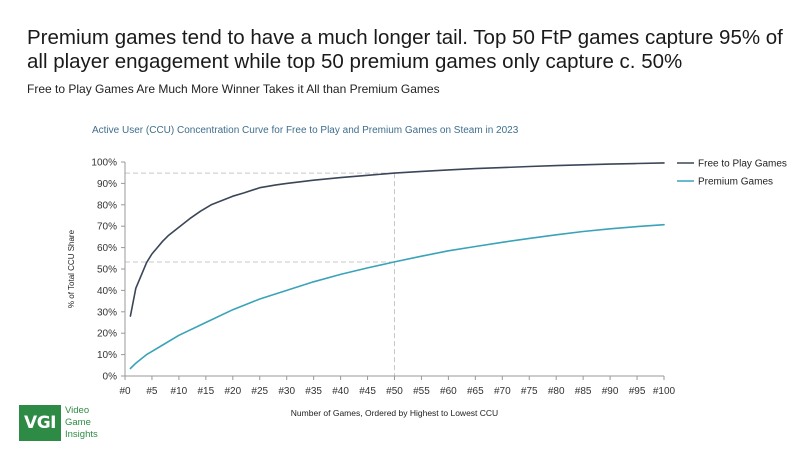 The height and width of the screenshot is (450, 800). I want to click on x-tick-label: #85, so click(583, 391).